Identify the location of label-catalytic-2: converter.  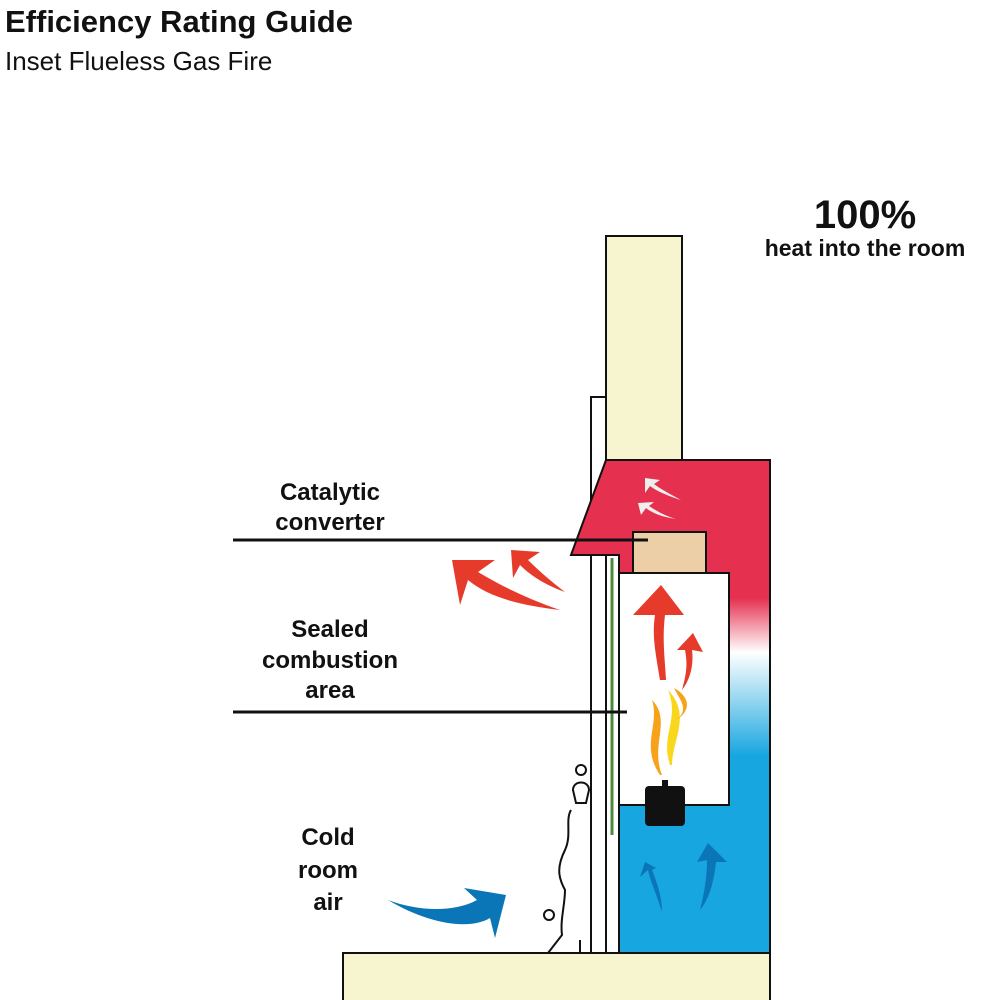
(329, 522).